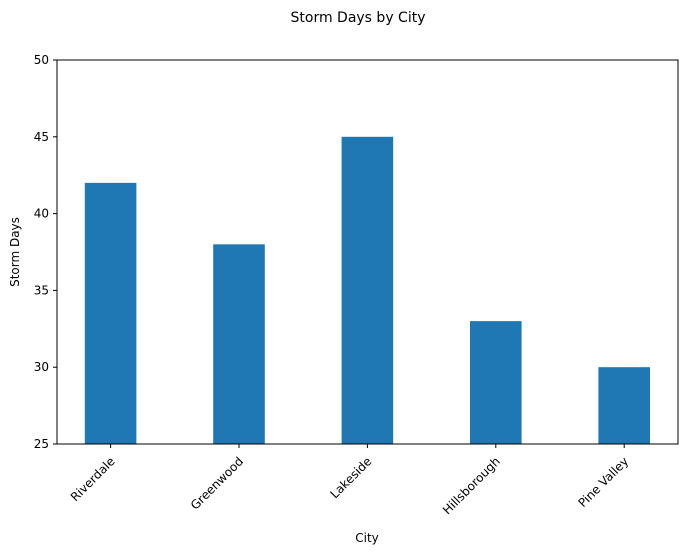 The image size is (687, 555). Describe the element at coordinates (93, 479) in the screenshot. I see `x-tick-label: Riverdale` at that location.